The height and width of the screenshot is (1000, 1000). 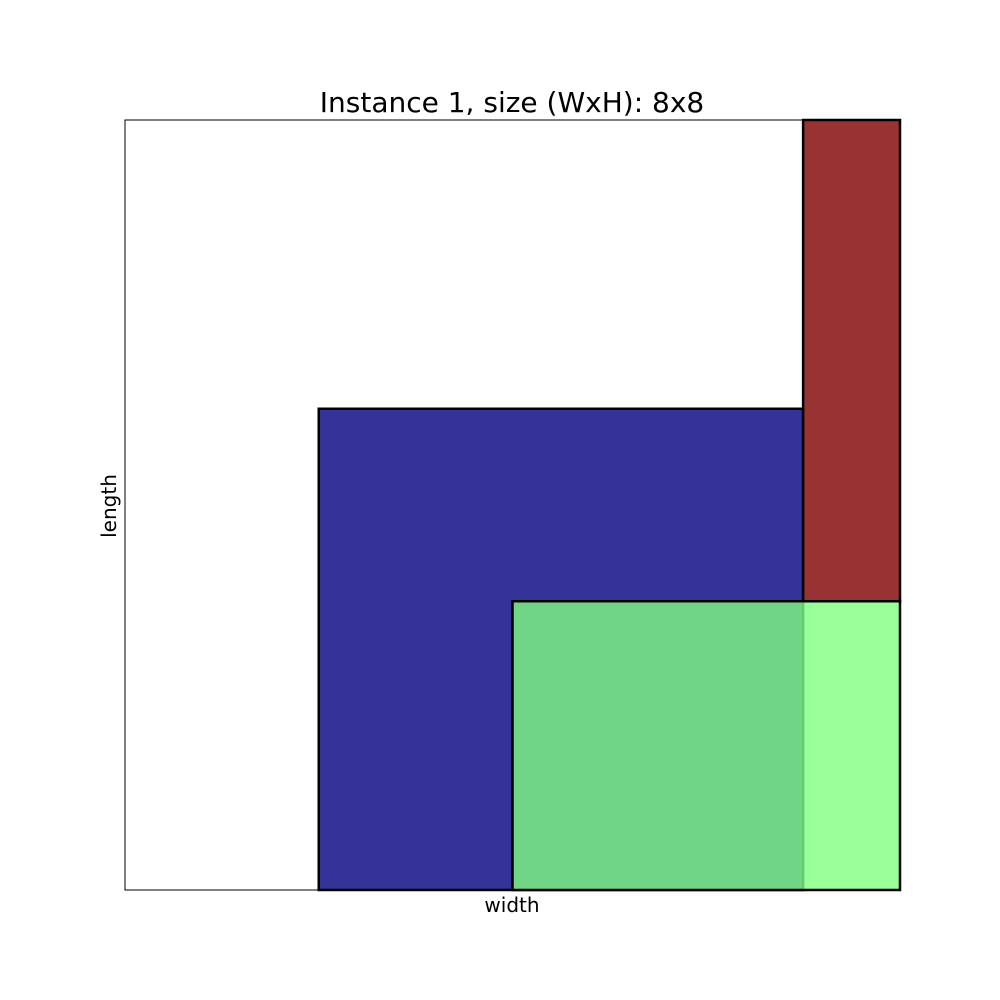 I want to click on y-axis-label: length, so click(x=109, y=506).